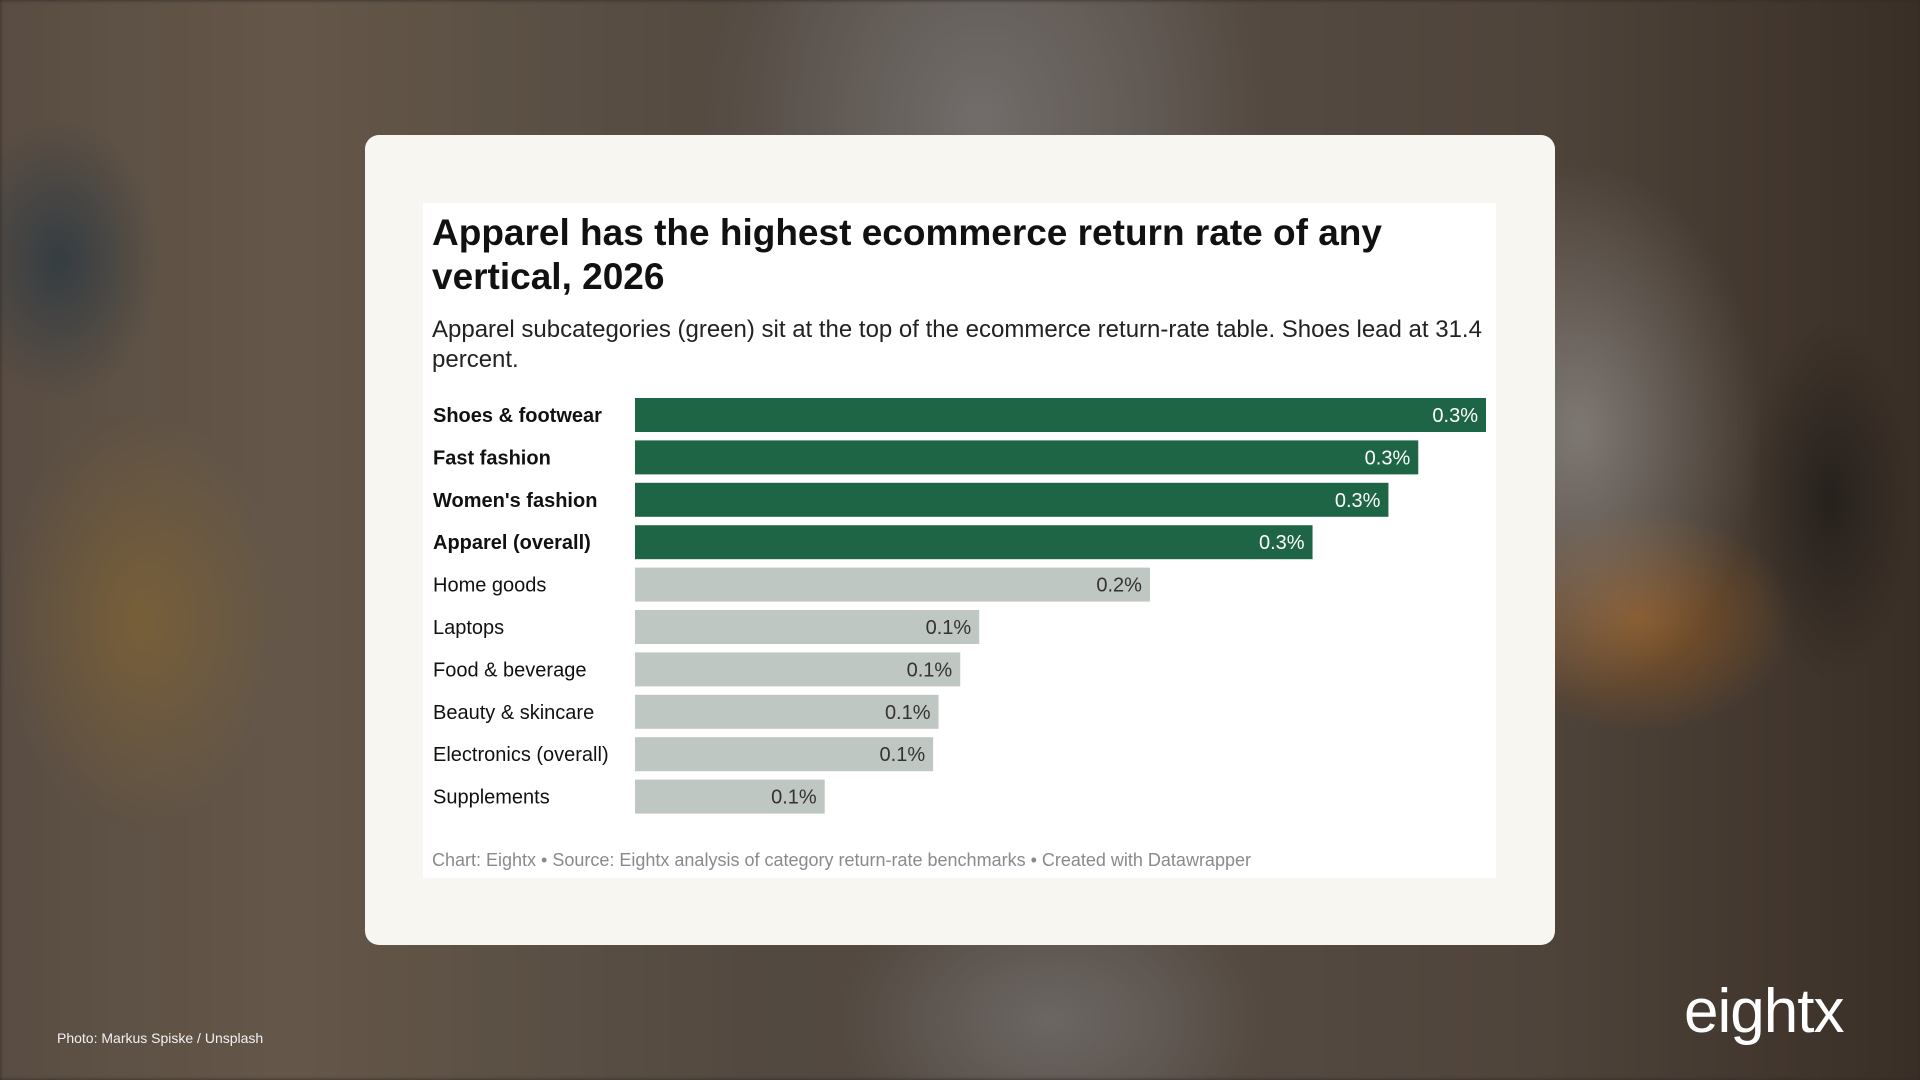 This screenshot has height=1080, width=1920. Describe the element at coordinates (517, 416) in the screenshot. I see `category-label: Shoes & footwear` at that location.